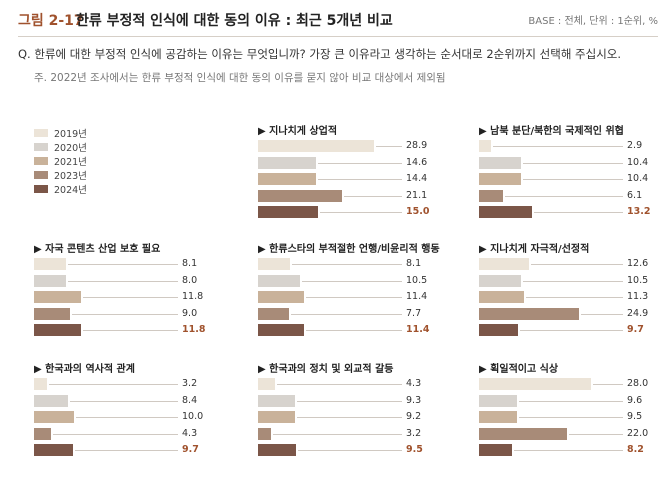 The image size is (670, 479). Describe the element at coordinates (417, 178) in the screenshot. I see `bar-value-label: 14.4` at that location.